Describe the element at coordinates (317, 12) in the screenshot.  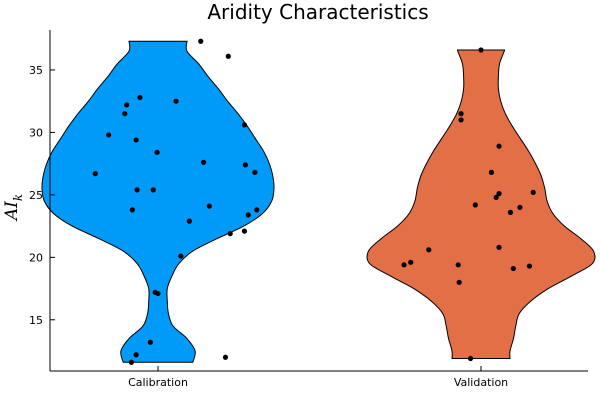
I see `chart-title: Aridity Characteristics` at that location.